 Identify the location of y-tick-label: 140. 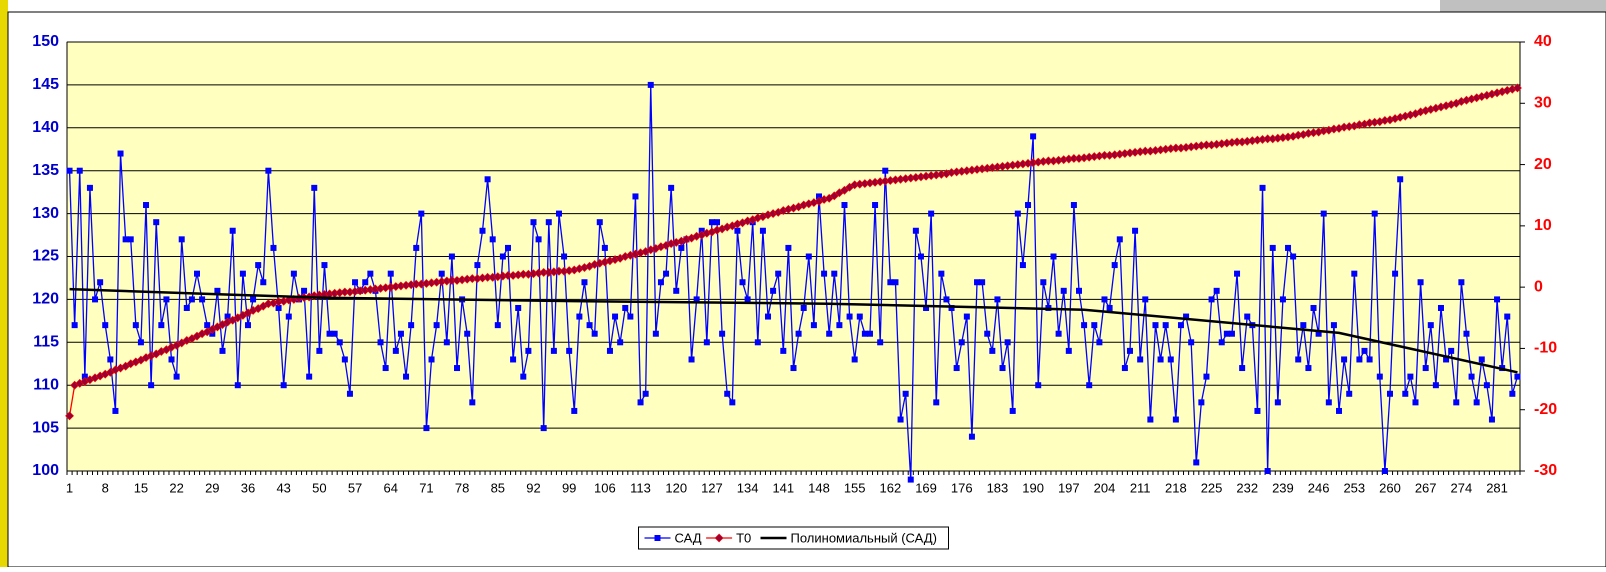
(45, 127).